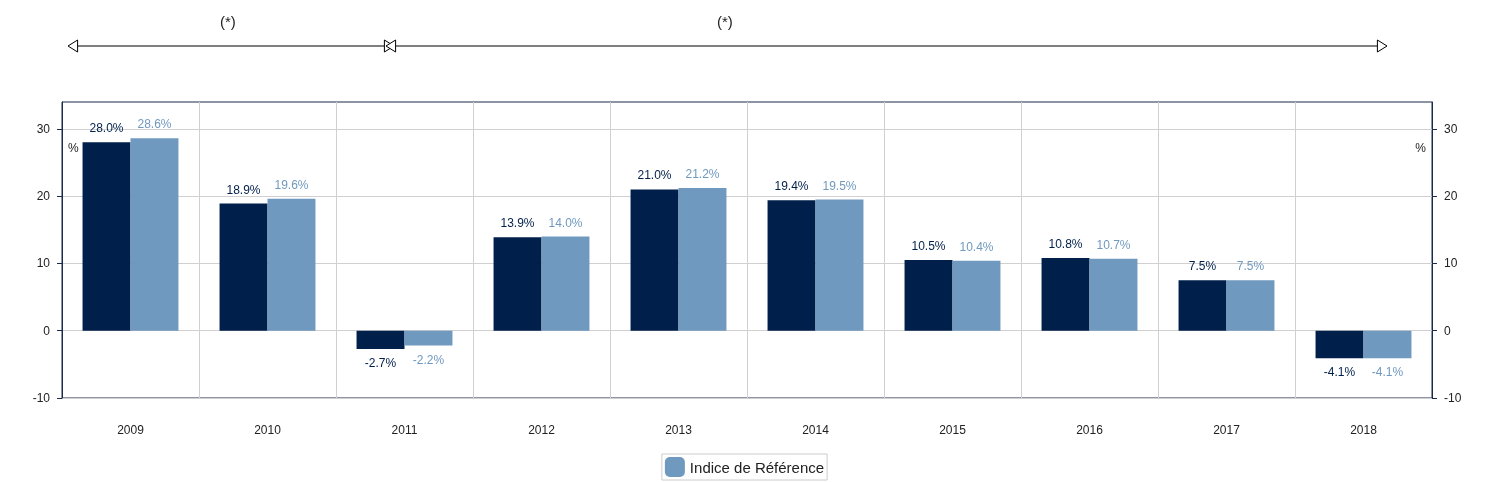 This screenshot has height=482, width=1489. I want to click on data-label: 10.4%, so click(976, 246).